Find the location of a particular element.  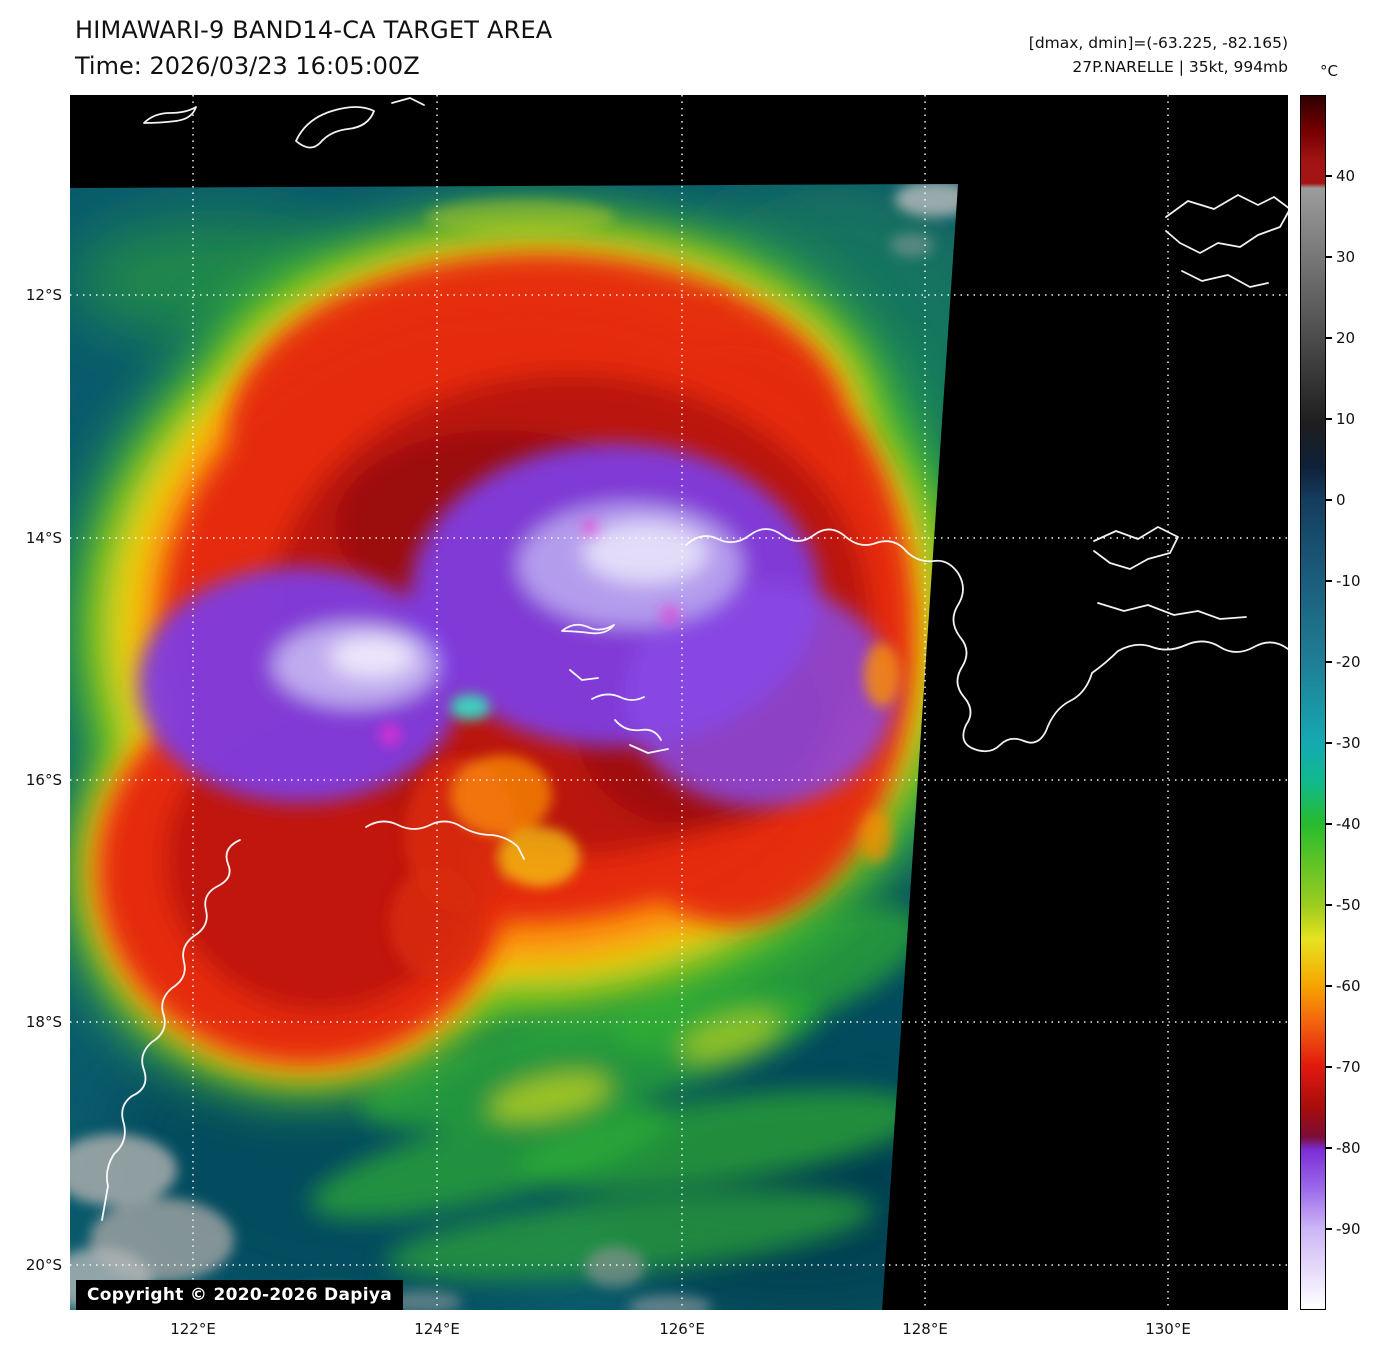

colorbar-tick-m80: -80 is located at coordinates (1348, 1148).